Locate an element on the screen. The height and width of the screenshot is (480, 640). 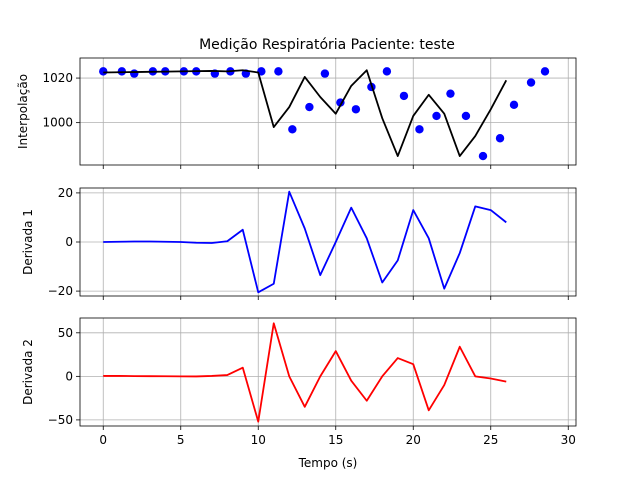
x-tick-label: 10 is located at coordinates (258, 440).